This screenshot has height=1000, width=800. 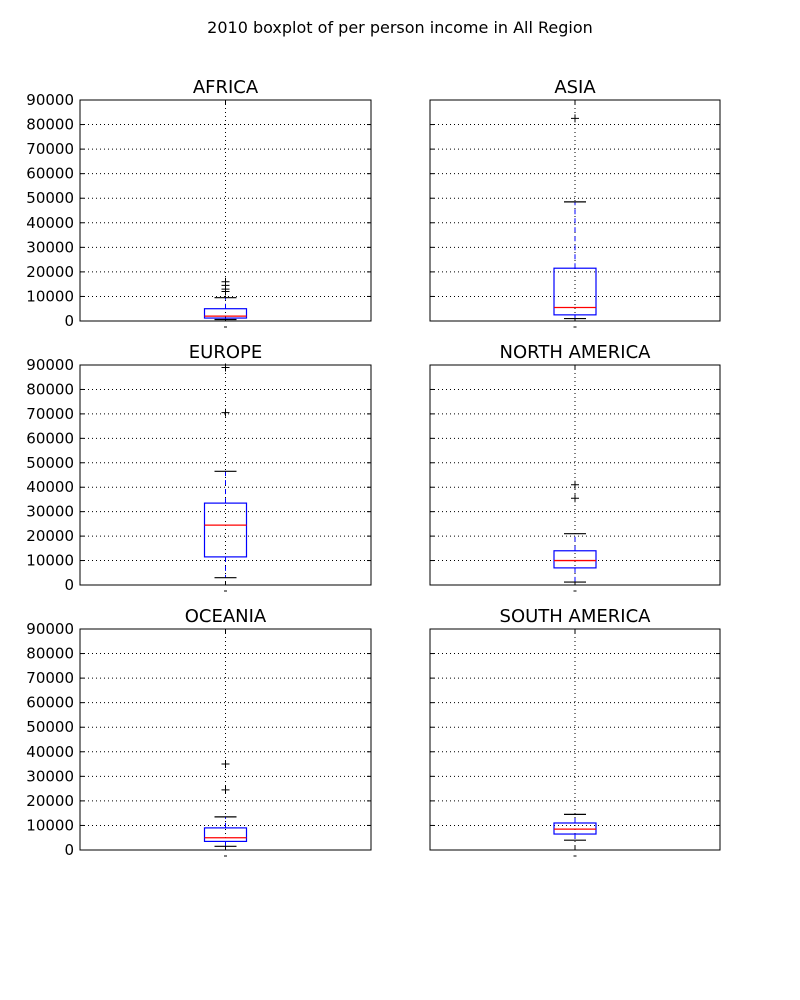 I want to click on panel-title: NORTH AMERICA, so click(x=576, y=352).